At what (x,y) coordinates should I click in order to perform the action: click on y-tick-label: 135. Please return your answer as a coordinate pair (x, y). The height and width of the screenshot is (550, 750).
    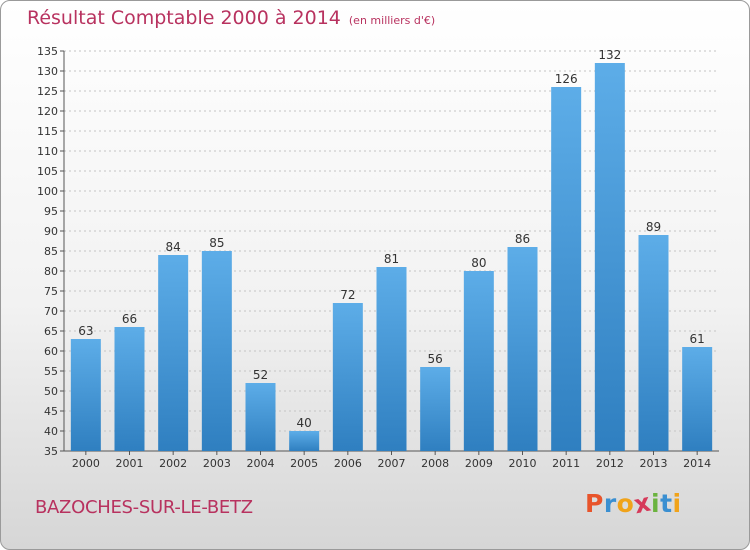
    Looking at the image, I should click on (47, 51).